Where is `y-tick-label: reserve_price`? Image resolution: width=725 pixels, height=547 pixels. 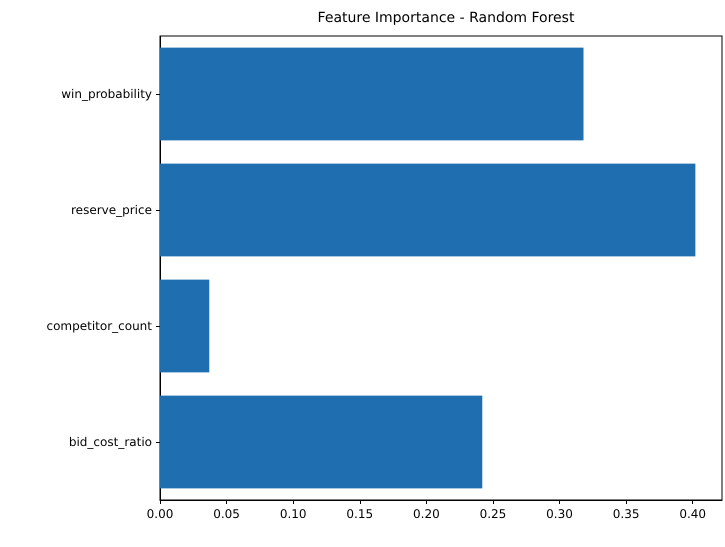
y-tick-label: reserve_price is located at coordinates (111, 210).